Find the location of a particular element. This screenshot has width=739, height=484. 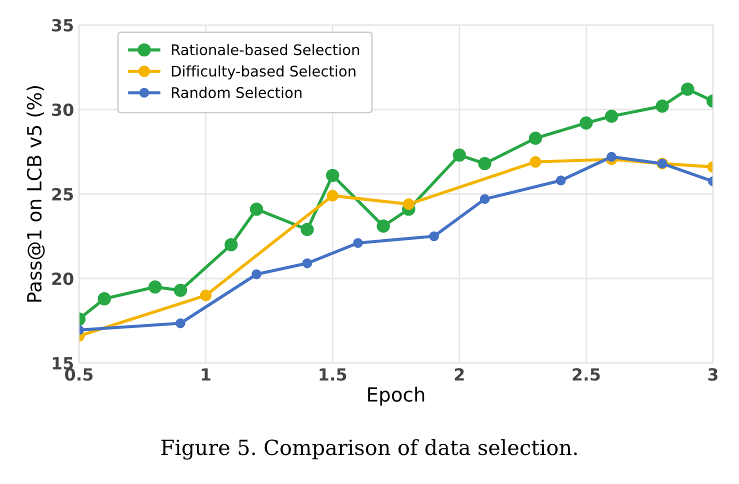

x-axis-title: Epoch is located at coordinates (396, 396).